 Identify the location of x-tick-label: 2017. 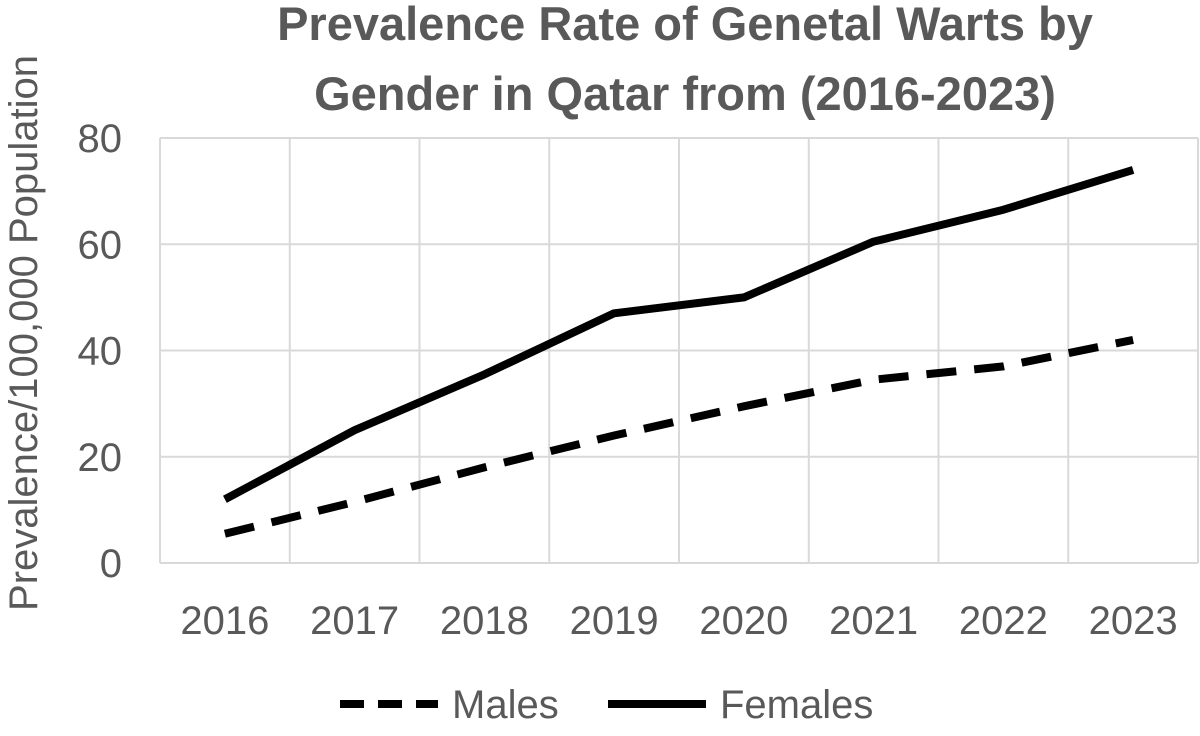
(354, 621).